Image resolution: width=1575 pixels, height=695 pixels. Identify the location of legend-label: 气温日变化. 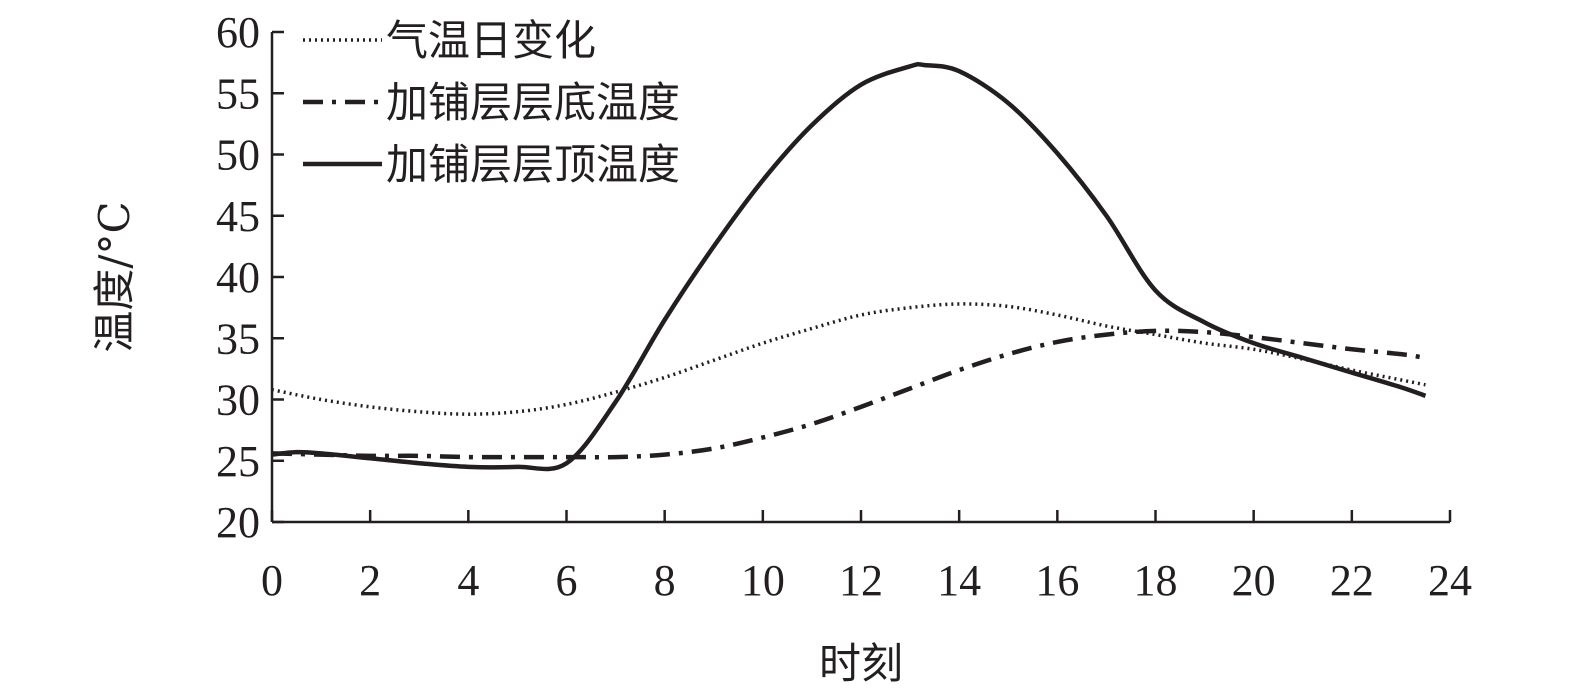
(491, 40).